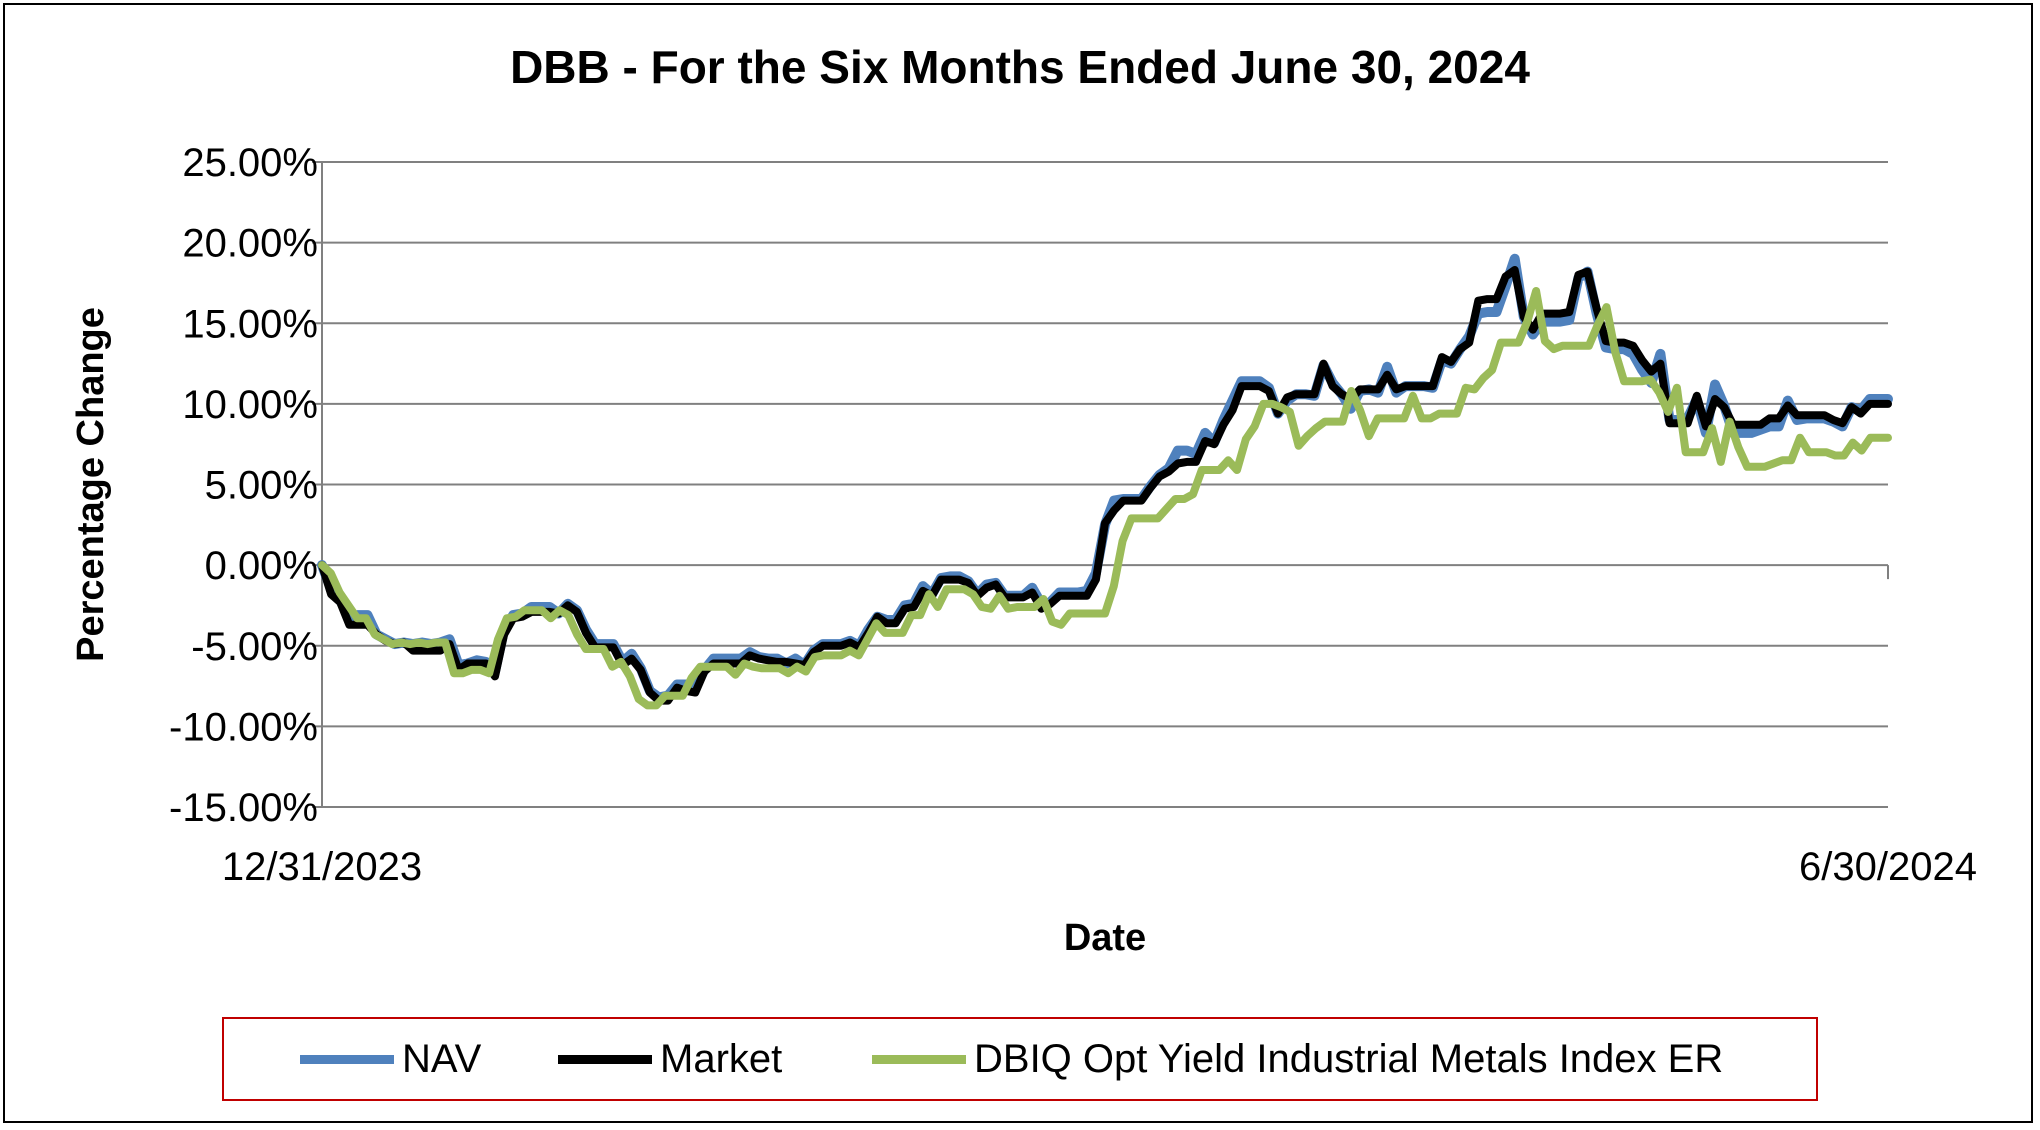 This screenshot has width=2040, height=1130. What do you see at coordinates (250, 405) in the screenshot?
I see `y-tick-label: 10.00%` at bounding box center [250, 405].